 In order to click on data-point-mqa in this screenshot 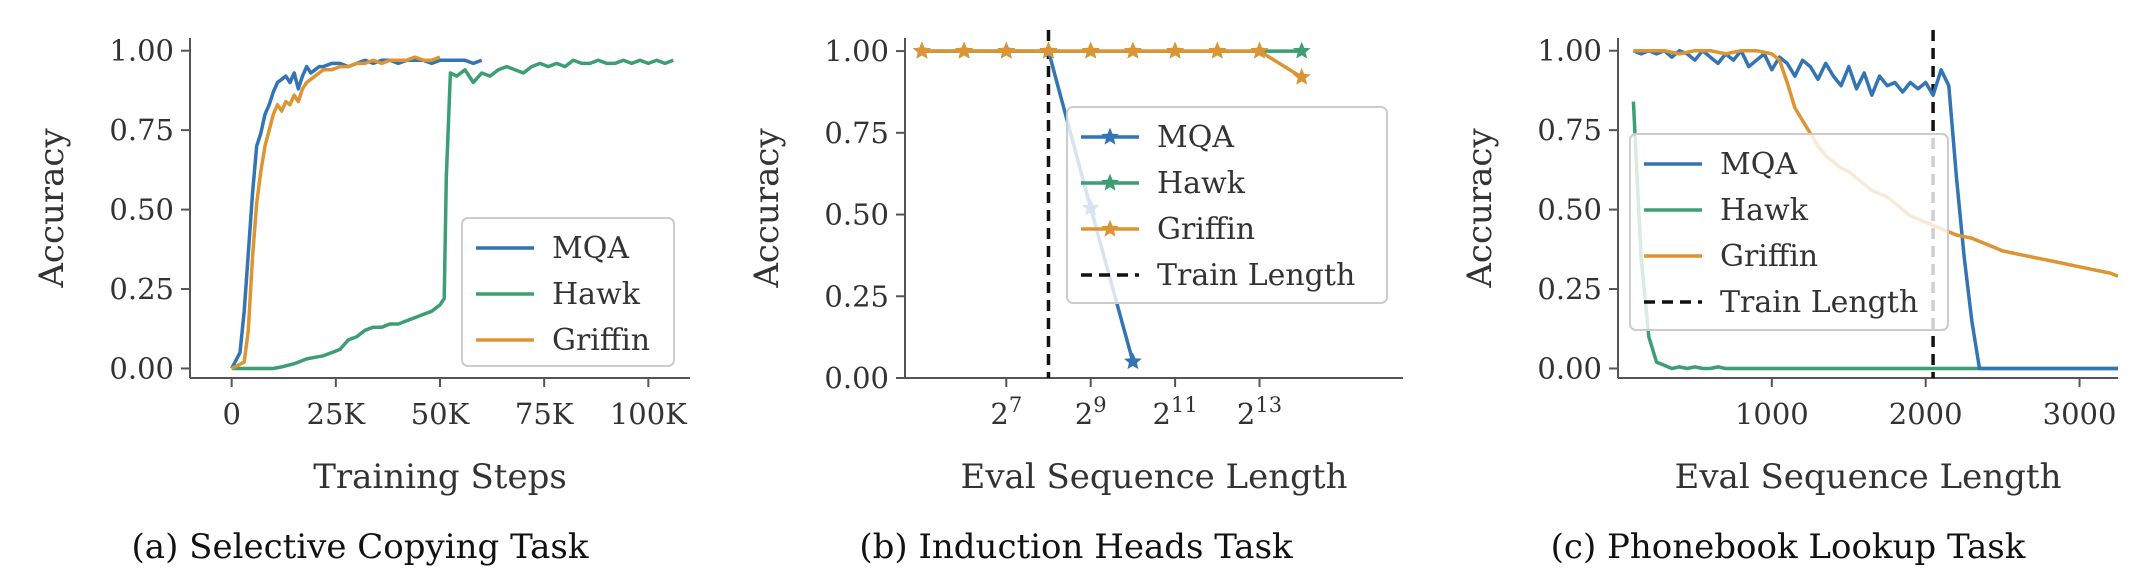, I will do `click(1133, 361)`.